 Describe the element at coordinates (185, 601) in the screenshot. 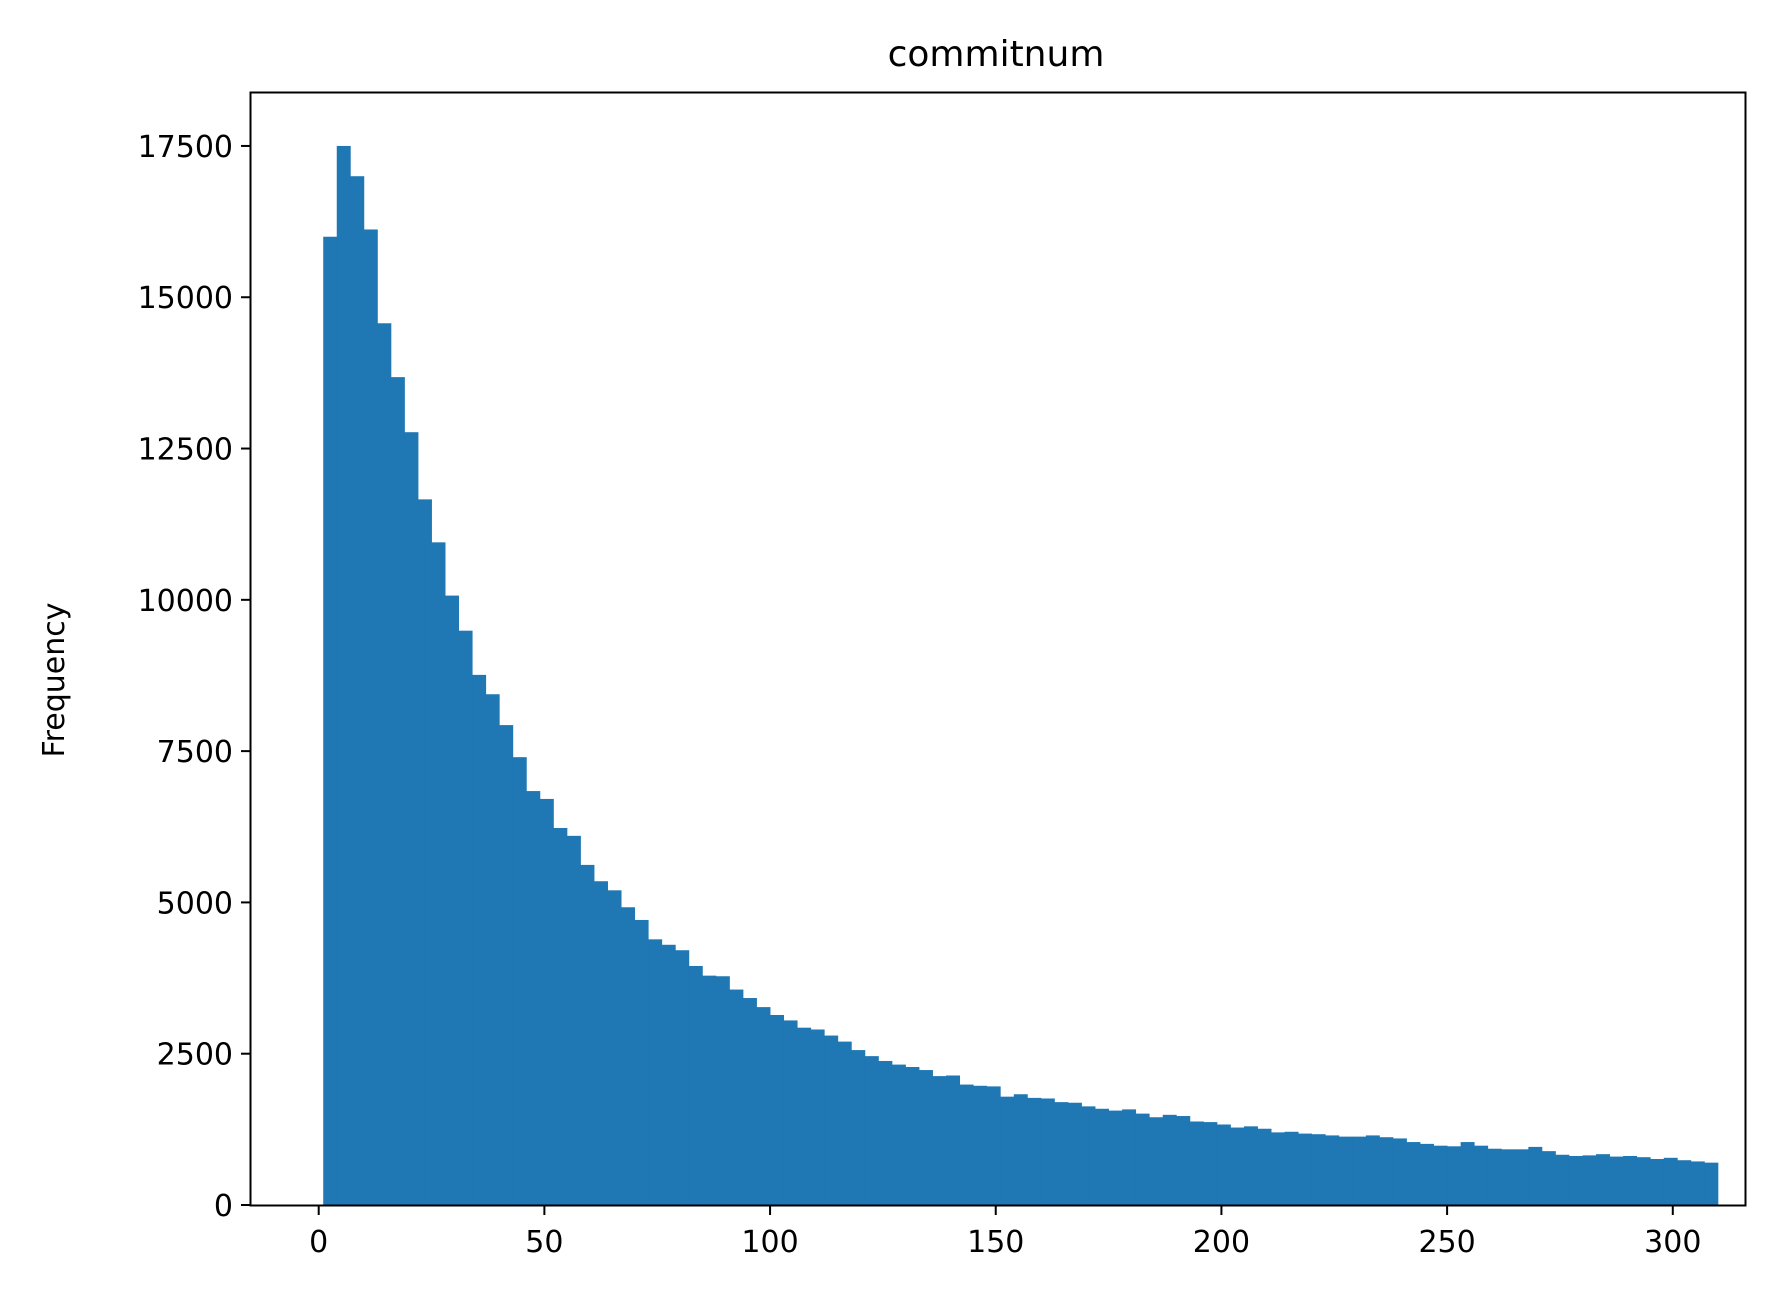

I see `y-tick-label: 10000` at that location.